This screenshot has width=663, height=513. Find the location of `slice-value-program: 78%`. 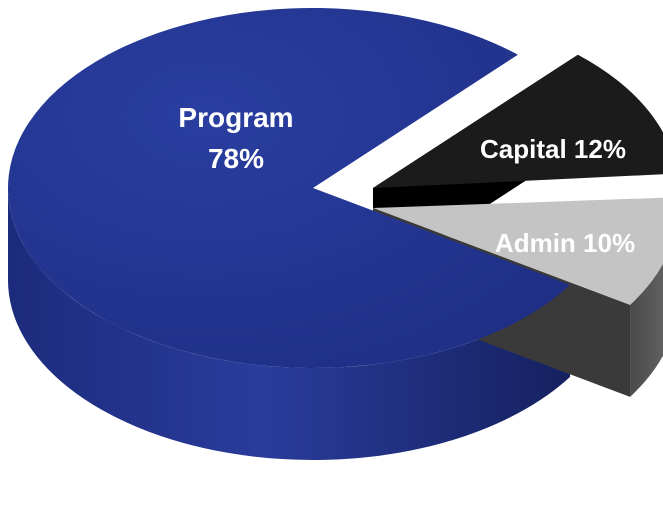

slice-value-program: 78% is located at coordinates (236, 158).